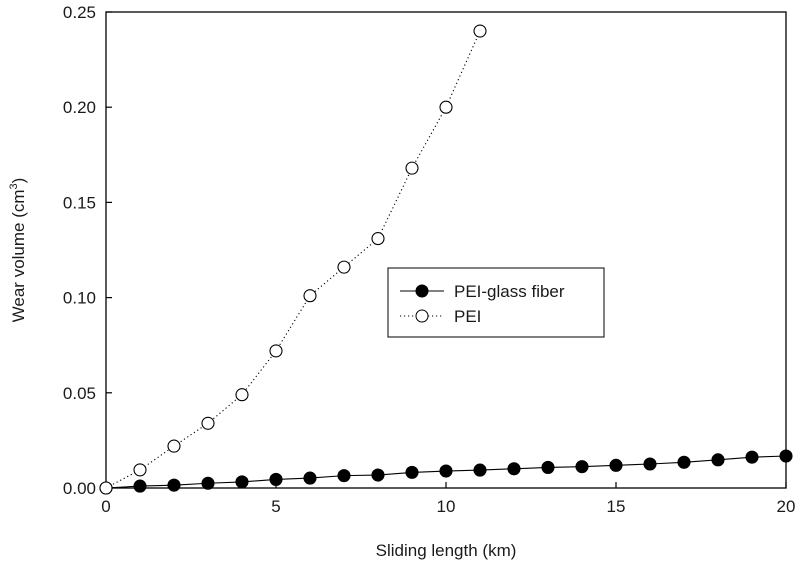  I want to click on y-axis-ticks: 0.00 0.05 0.10 0.15 0.20 0.25, so click(87, 250).